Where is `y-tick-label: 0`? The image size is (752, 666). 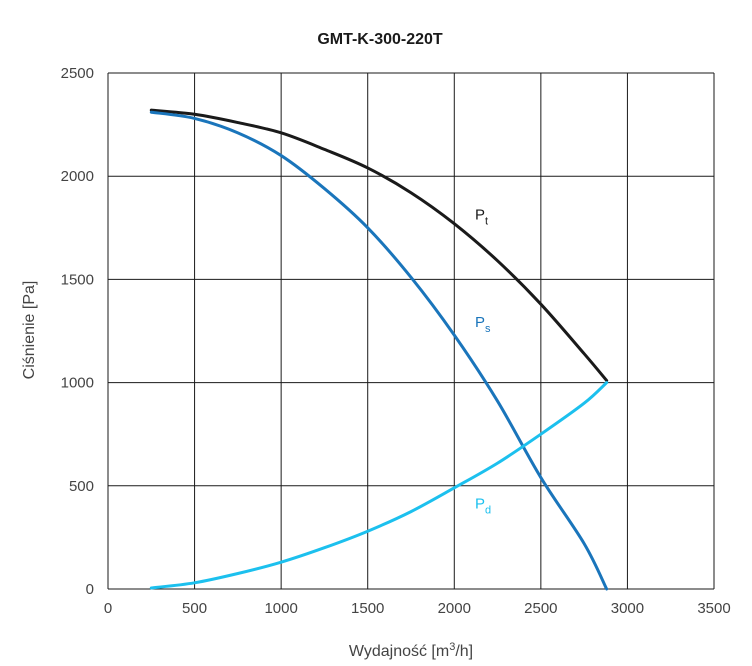
y-tick-label: 0 is located at coordinates (90, 589).